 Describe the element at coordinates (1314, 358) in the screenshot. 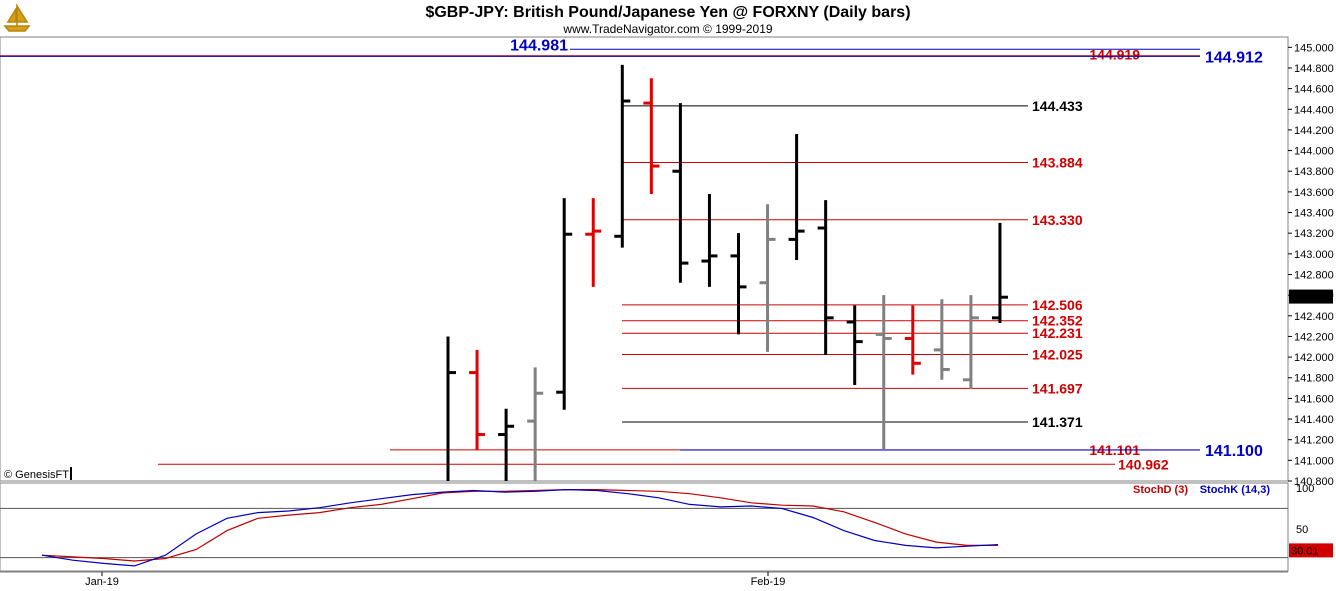

I see `price-tick-label: 142.000` at that location.